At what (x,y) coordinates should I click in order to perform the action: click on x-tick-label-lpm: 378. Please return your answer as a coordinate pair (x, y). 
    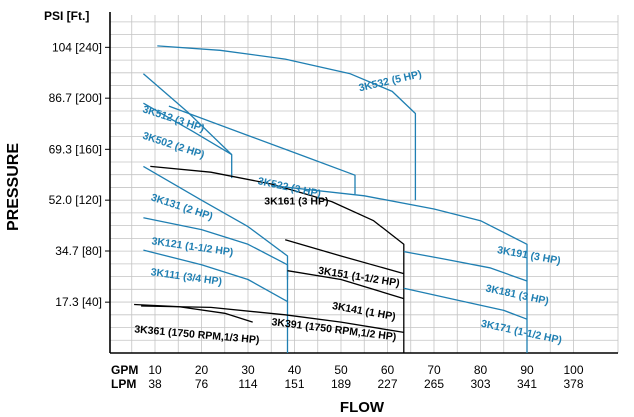
    Looking at the image, I should click on (573, 384).